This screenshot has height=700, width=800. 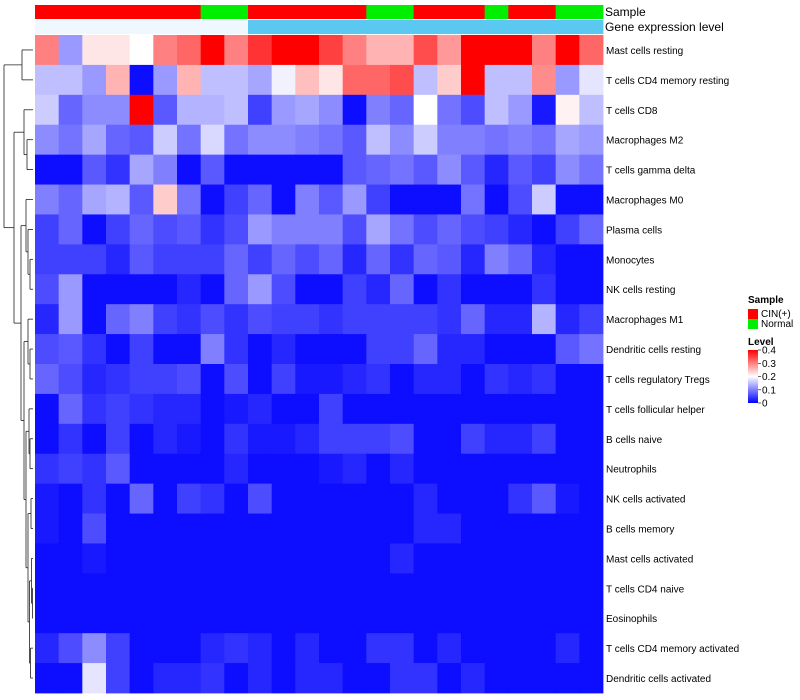 I want to click on legend-level-ticks: 0.4 0.3 0.2 0.1 0, so click(x=767, y=378).